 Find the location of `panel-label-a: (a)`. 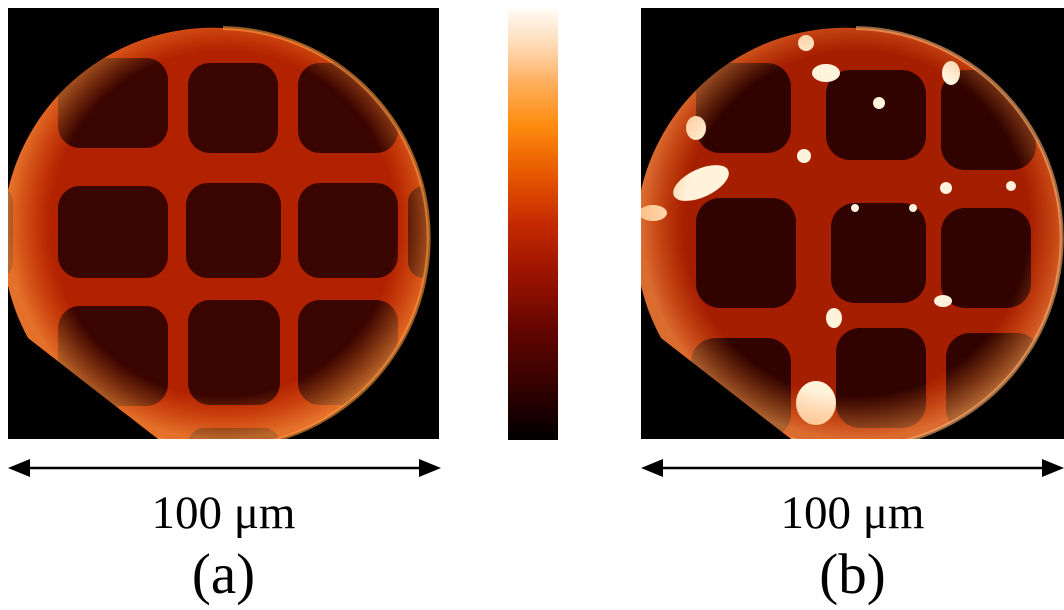

panel-label-a: (a) is located at coordinates (223, 574).